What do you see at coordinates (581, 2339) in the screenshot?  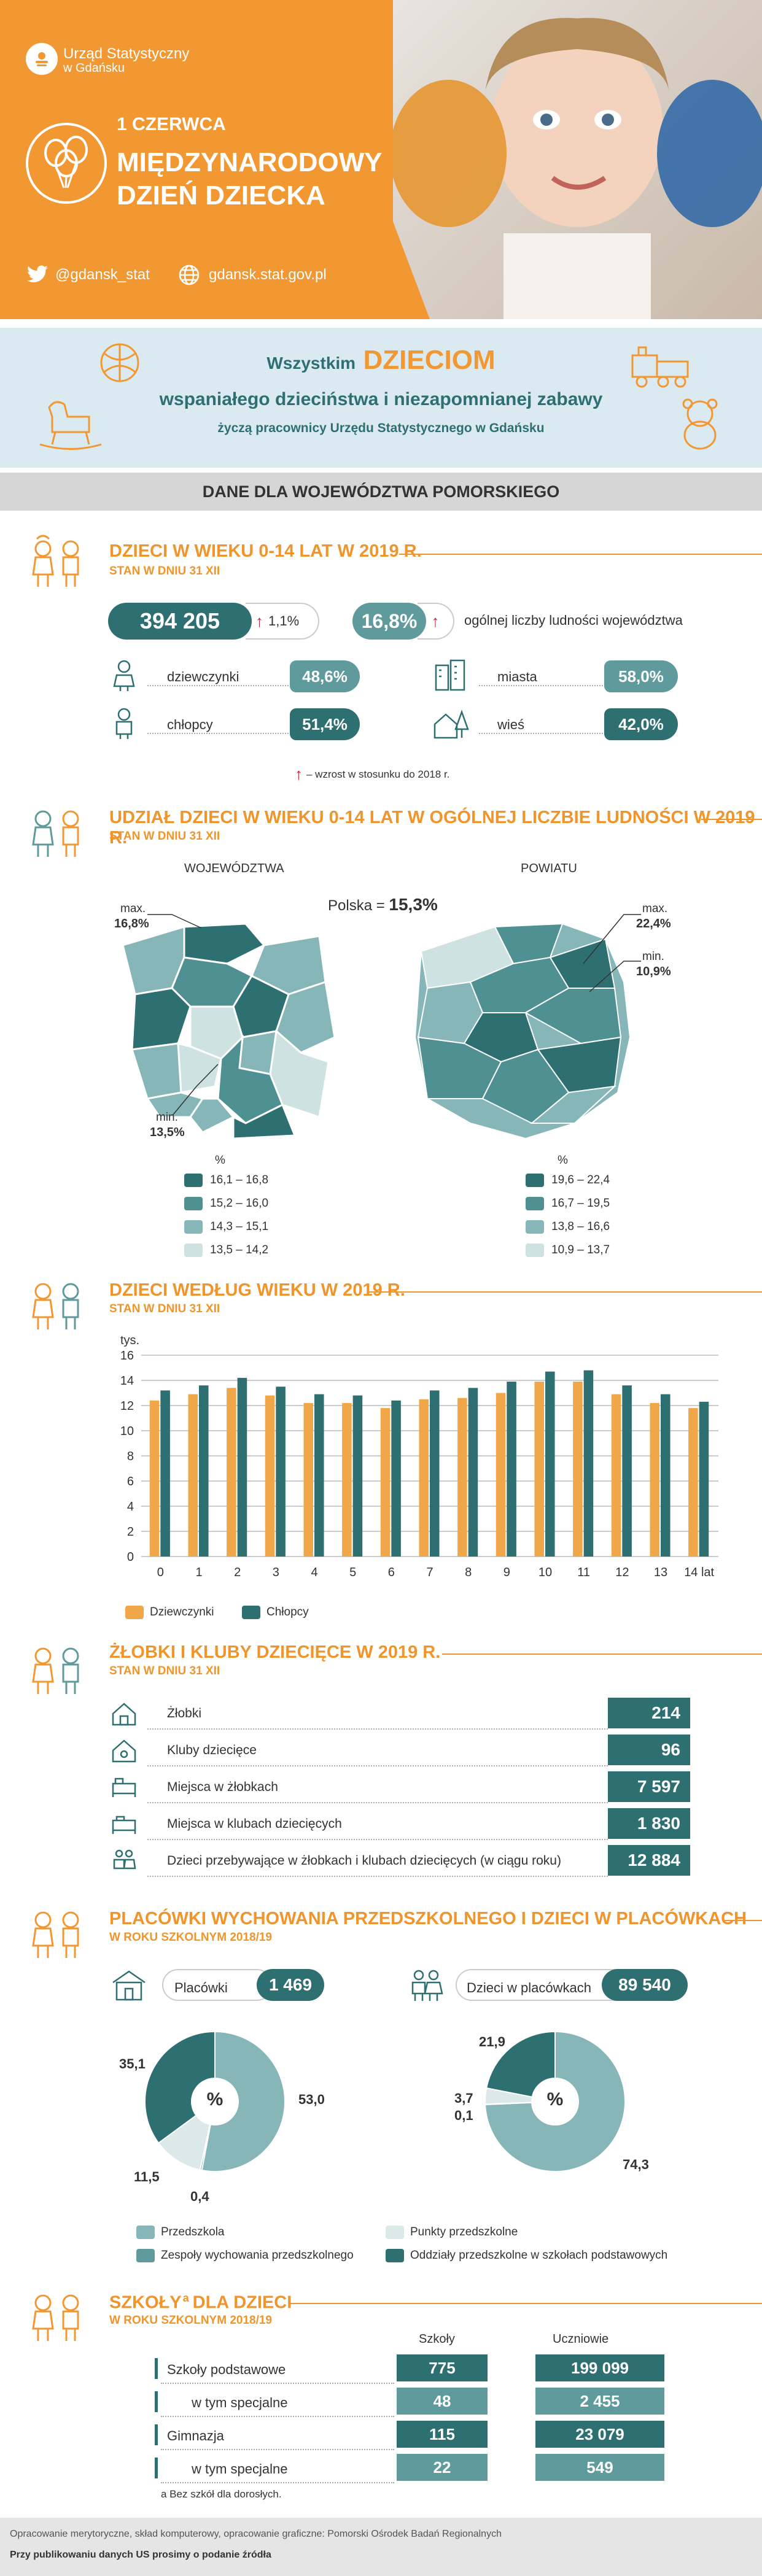 I see `col-pupils: Uczniowie` at bounding box center [581, 2339].